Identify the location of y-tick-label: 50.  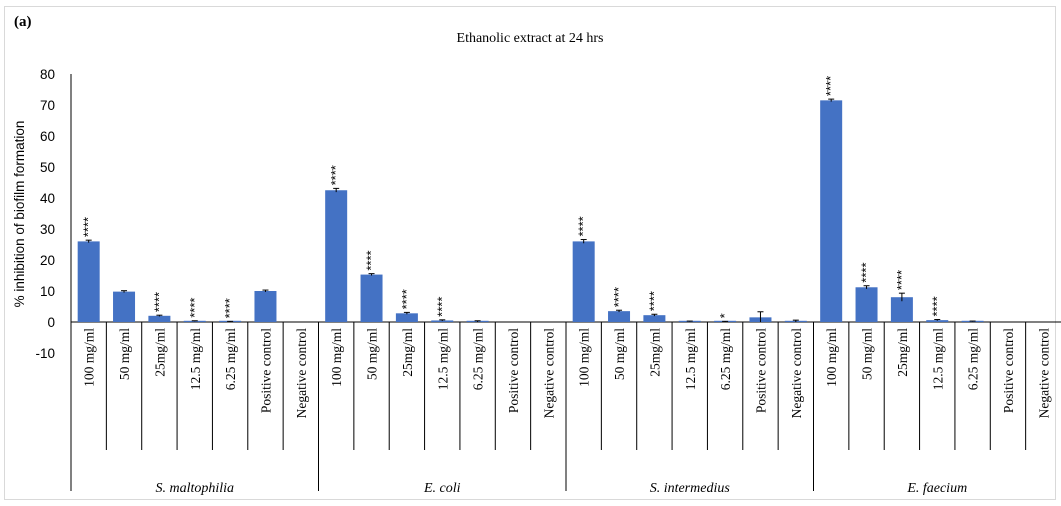
(47, 167).